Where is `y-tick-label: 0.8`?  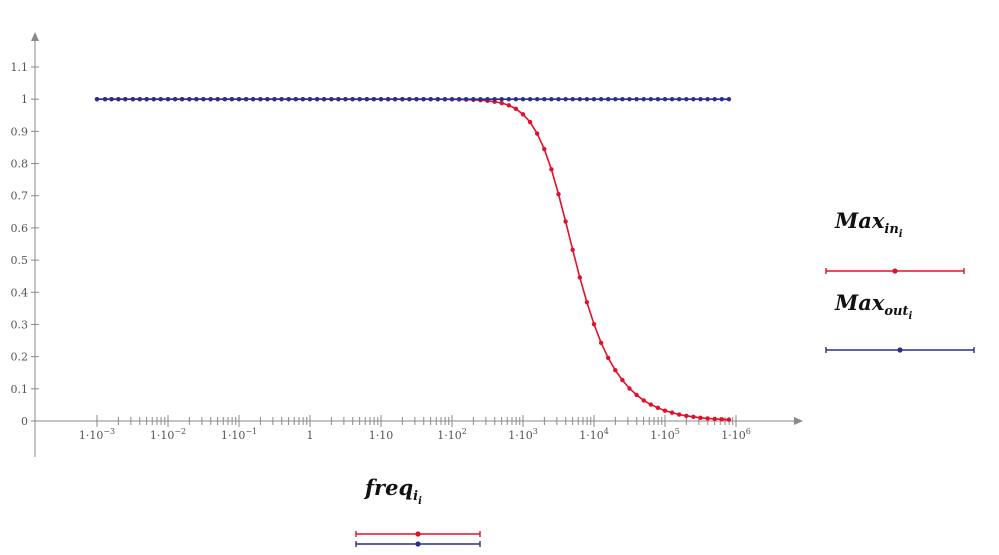 y-tick-label: 0.8 is located at coordinates (20, 164).